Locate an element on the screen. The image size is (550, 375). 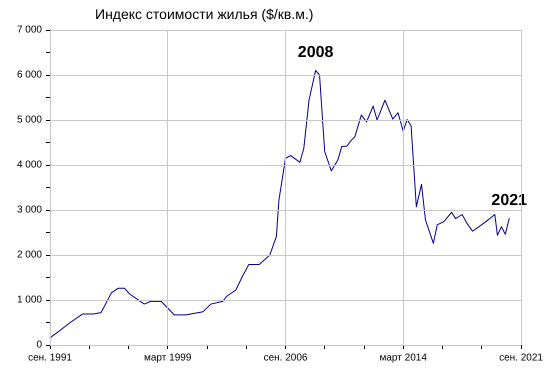
y-tick-label: 7 000 is located at coordinates (29, 30).